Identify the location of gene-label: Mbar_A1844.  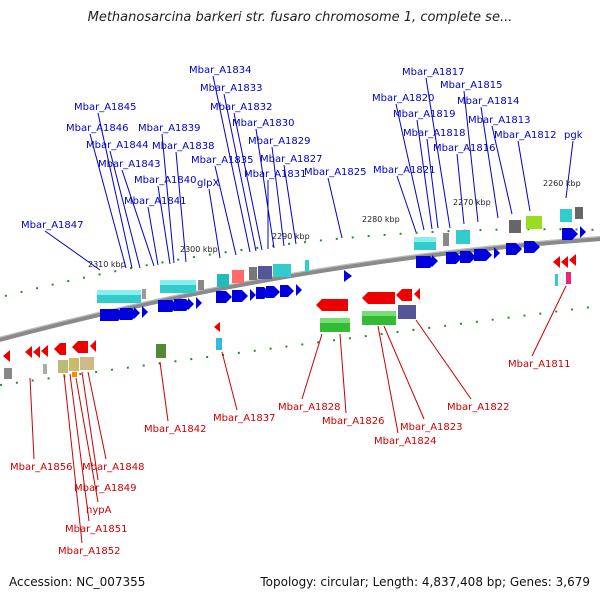
(117, 145).